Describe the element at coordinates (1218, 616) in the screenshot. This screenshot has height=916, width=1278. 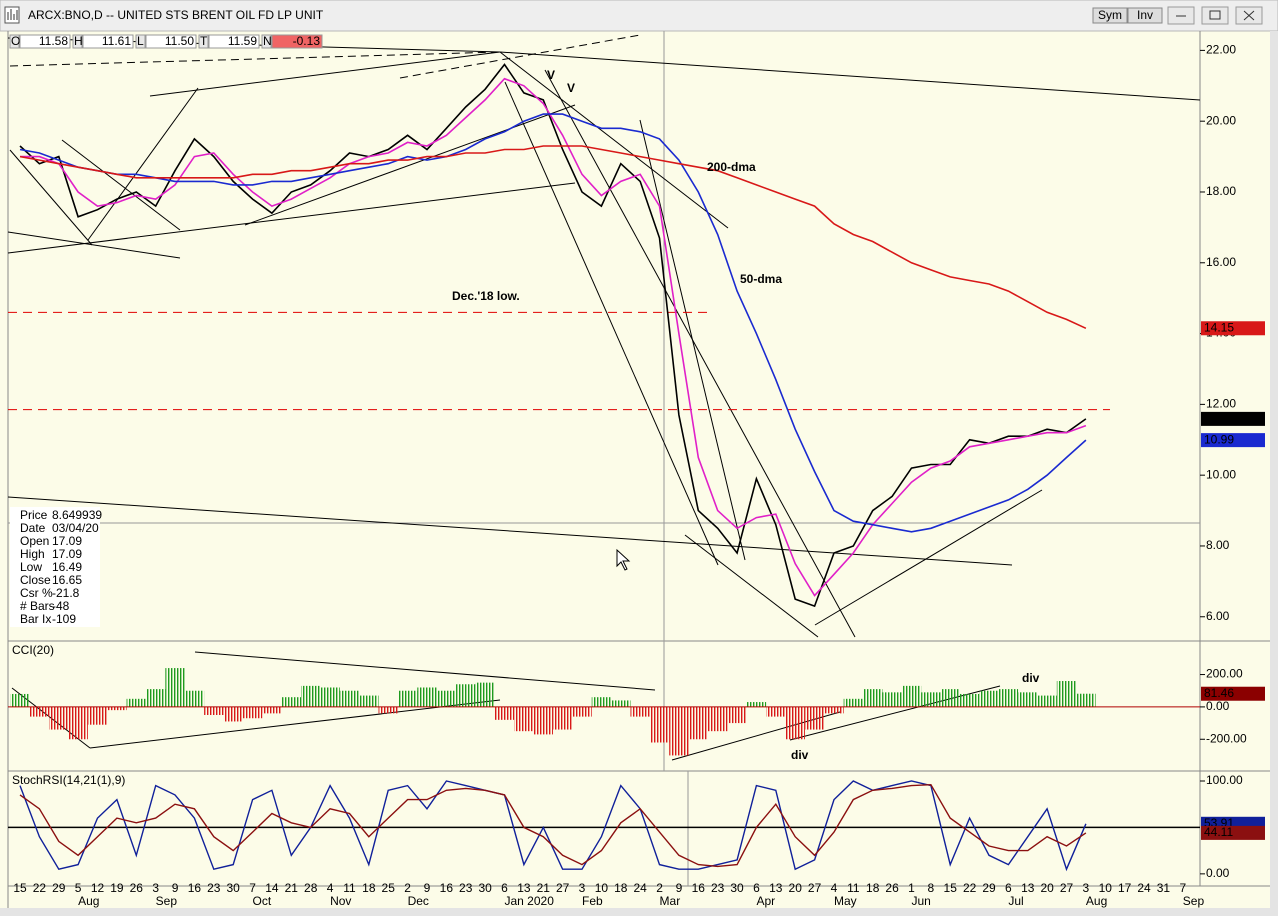
I see `y-tick-label: 6.00` at that location.